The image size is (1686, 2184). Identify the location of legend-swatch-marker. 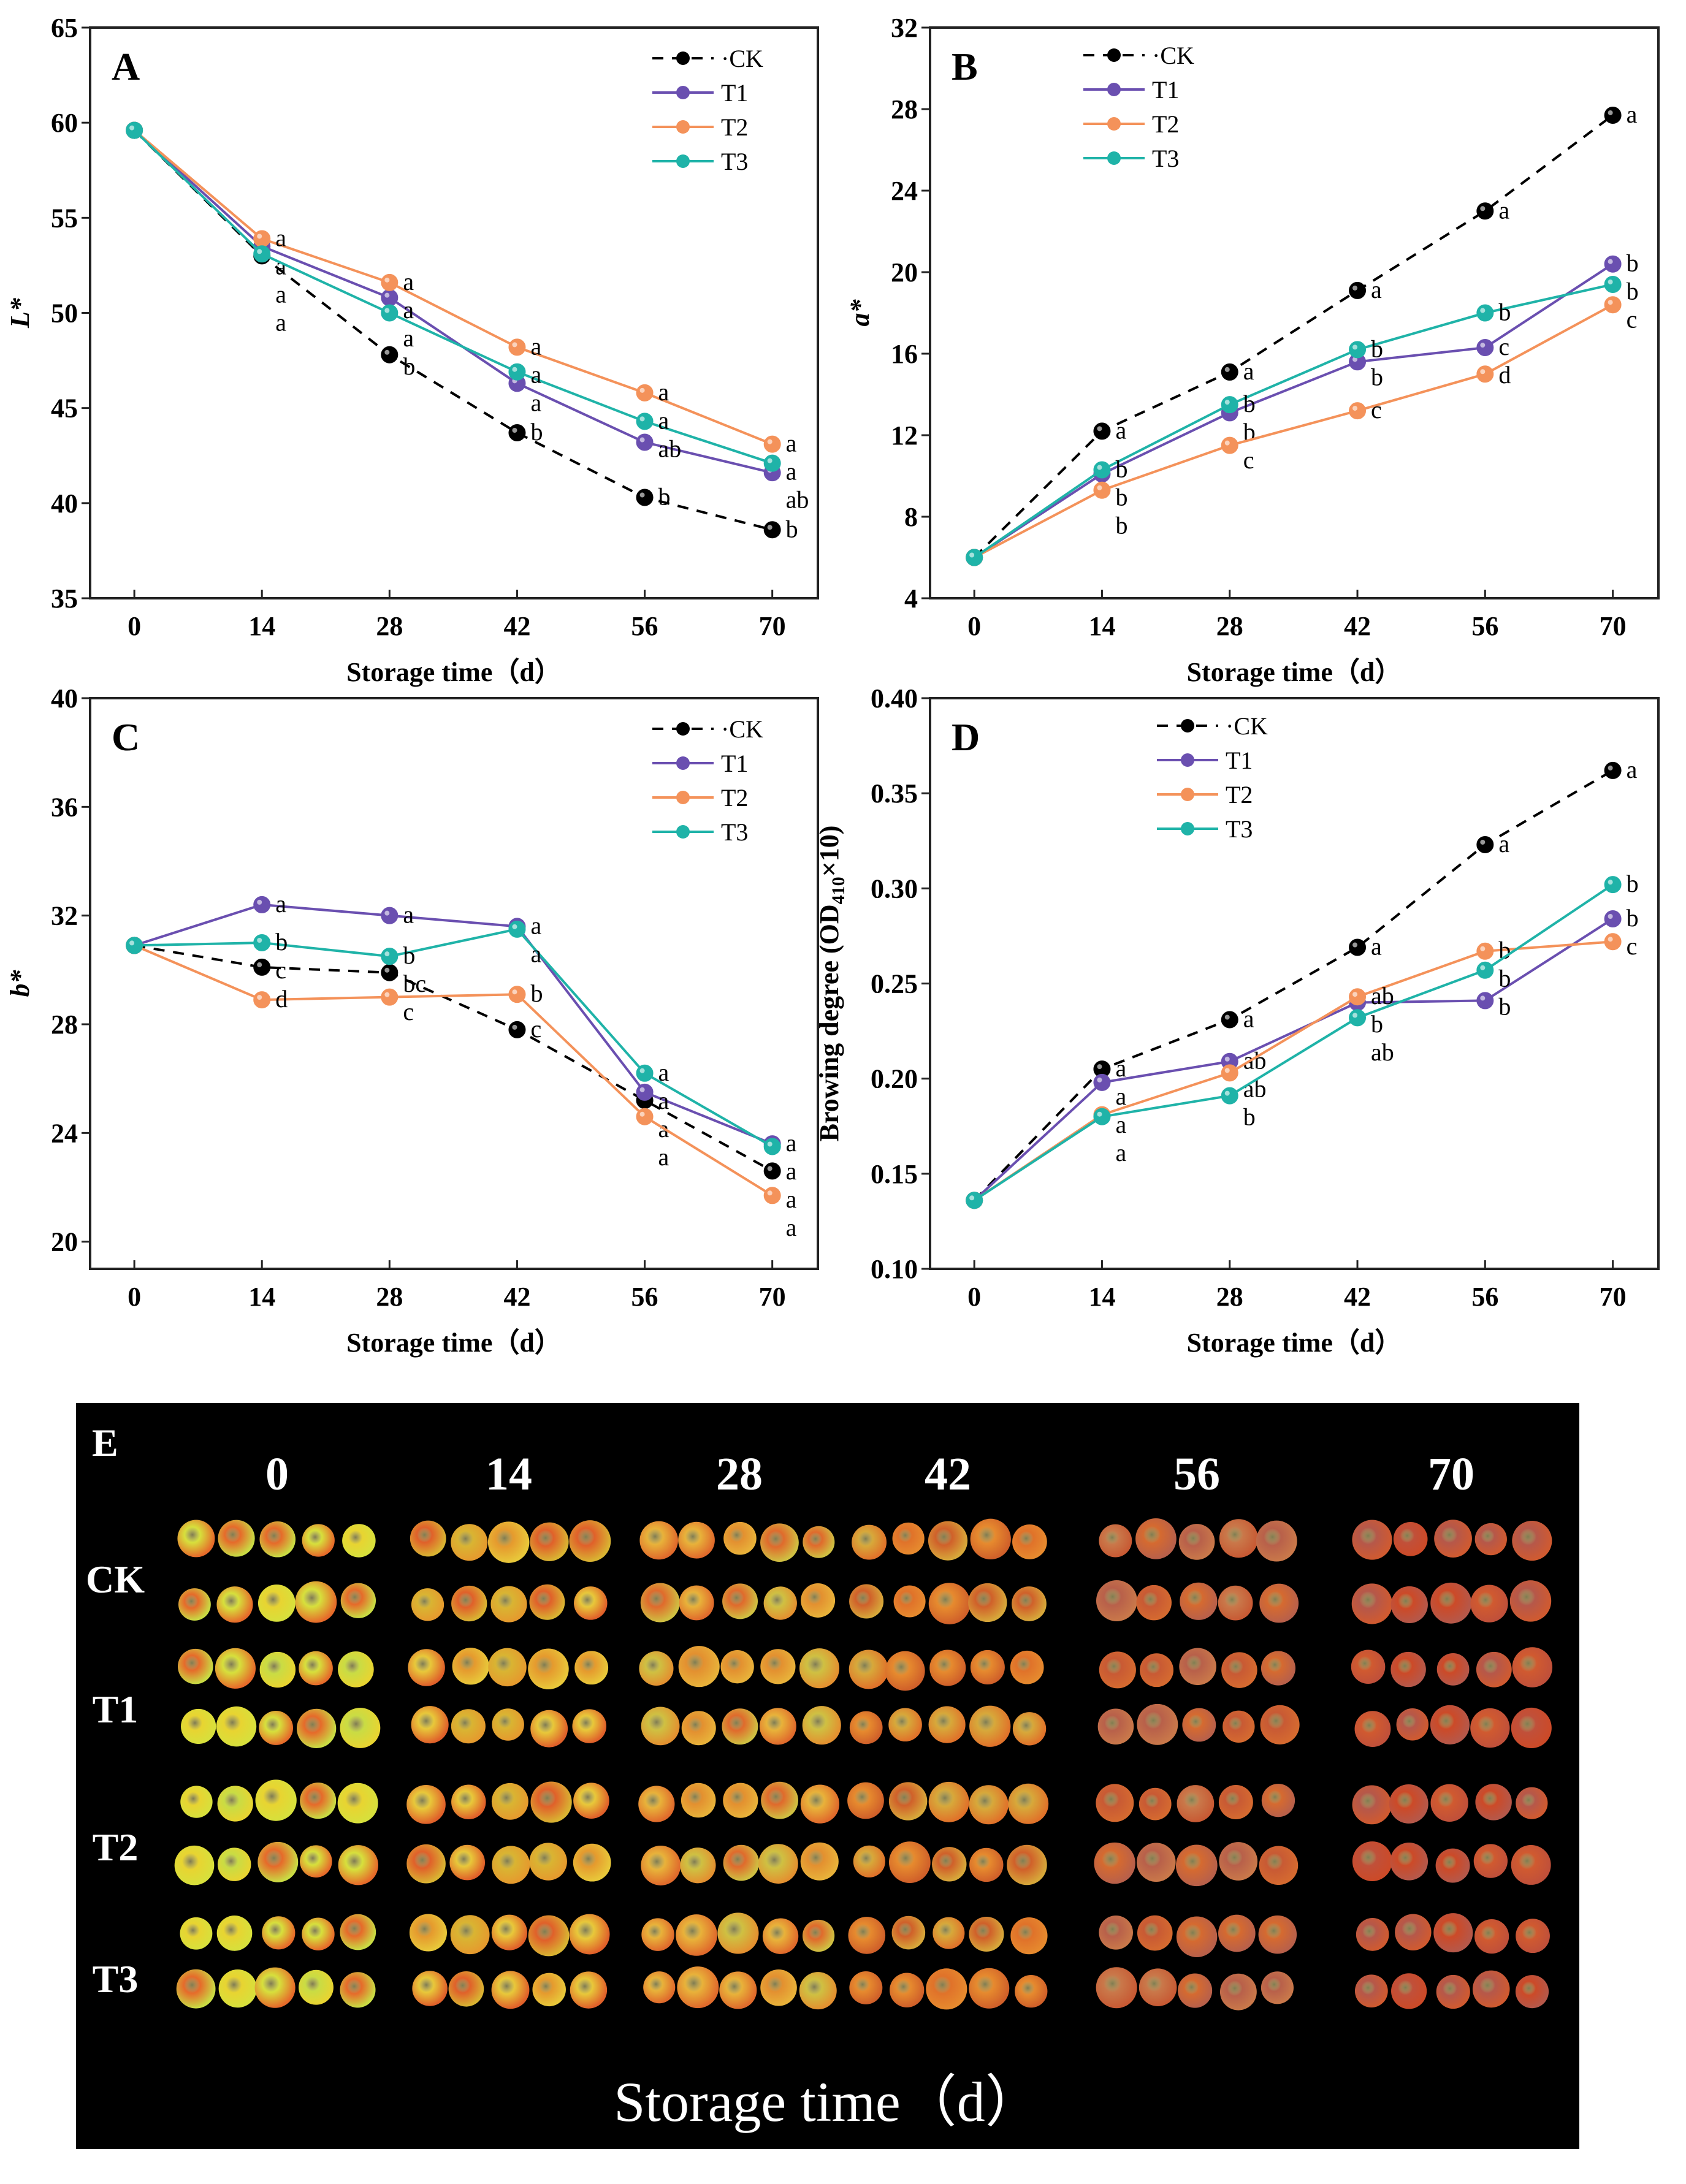
(1114, 124).